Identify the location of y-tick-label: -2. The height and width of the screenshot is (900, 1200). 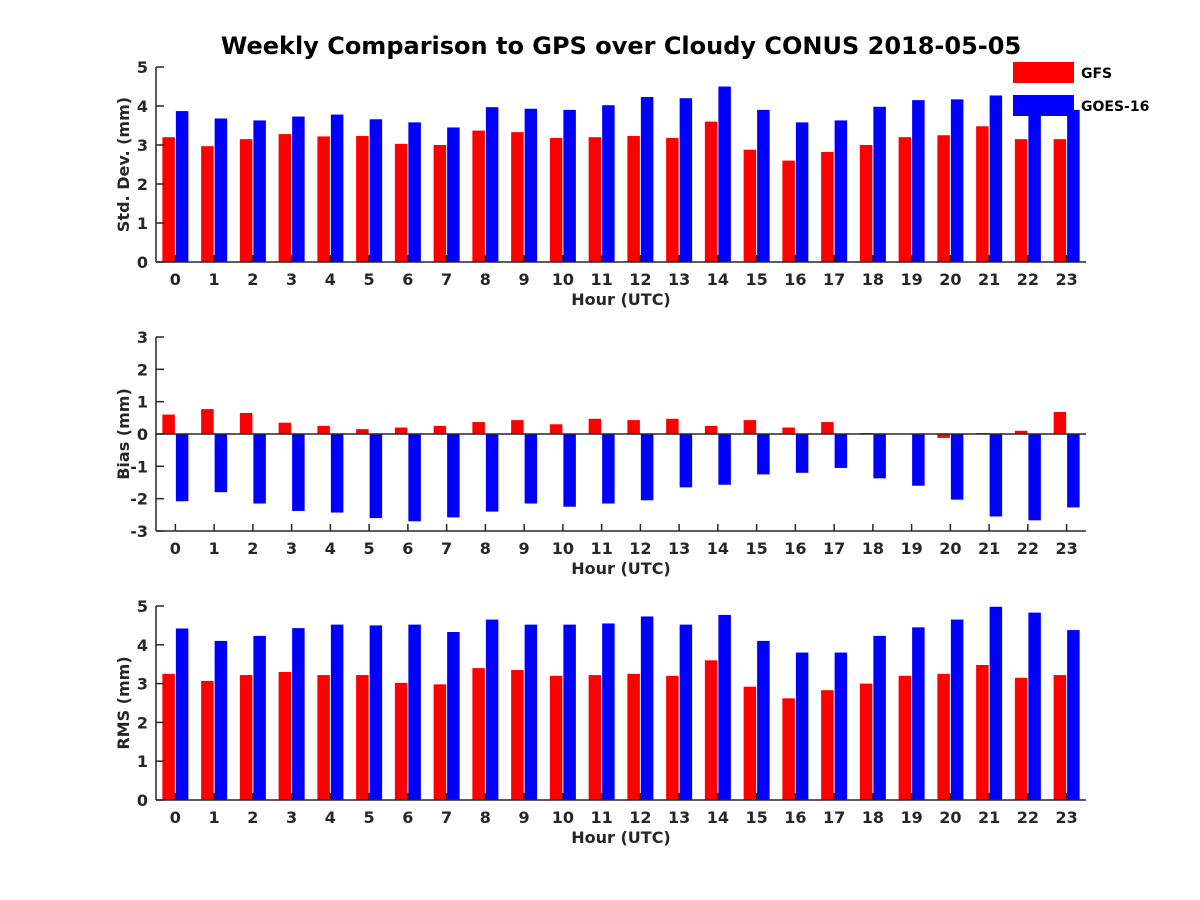
(139, 499).